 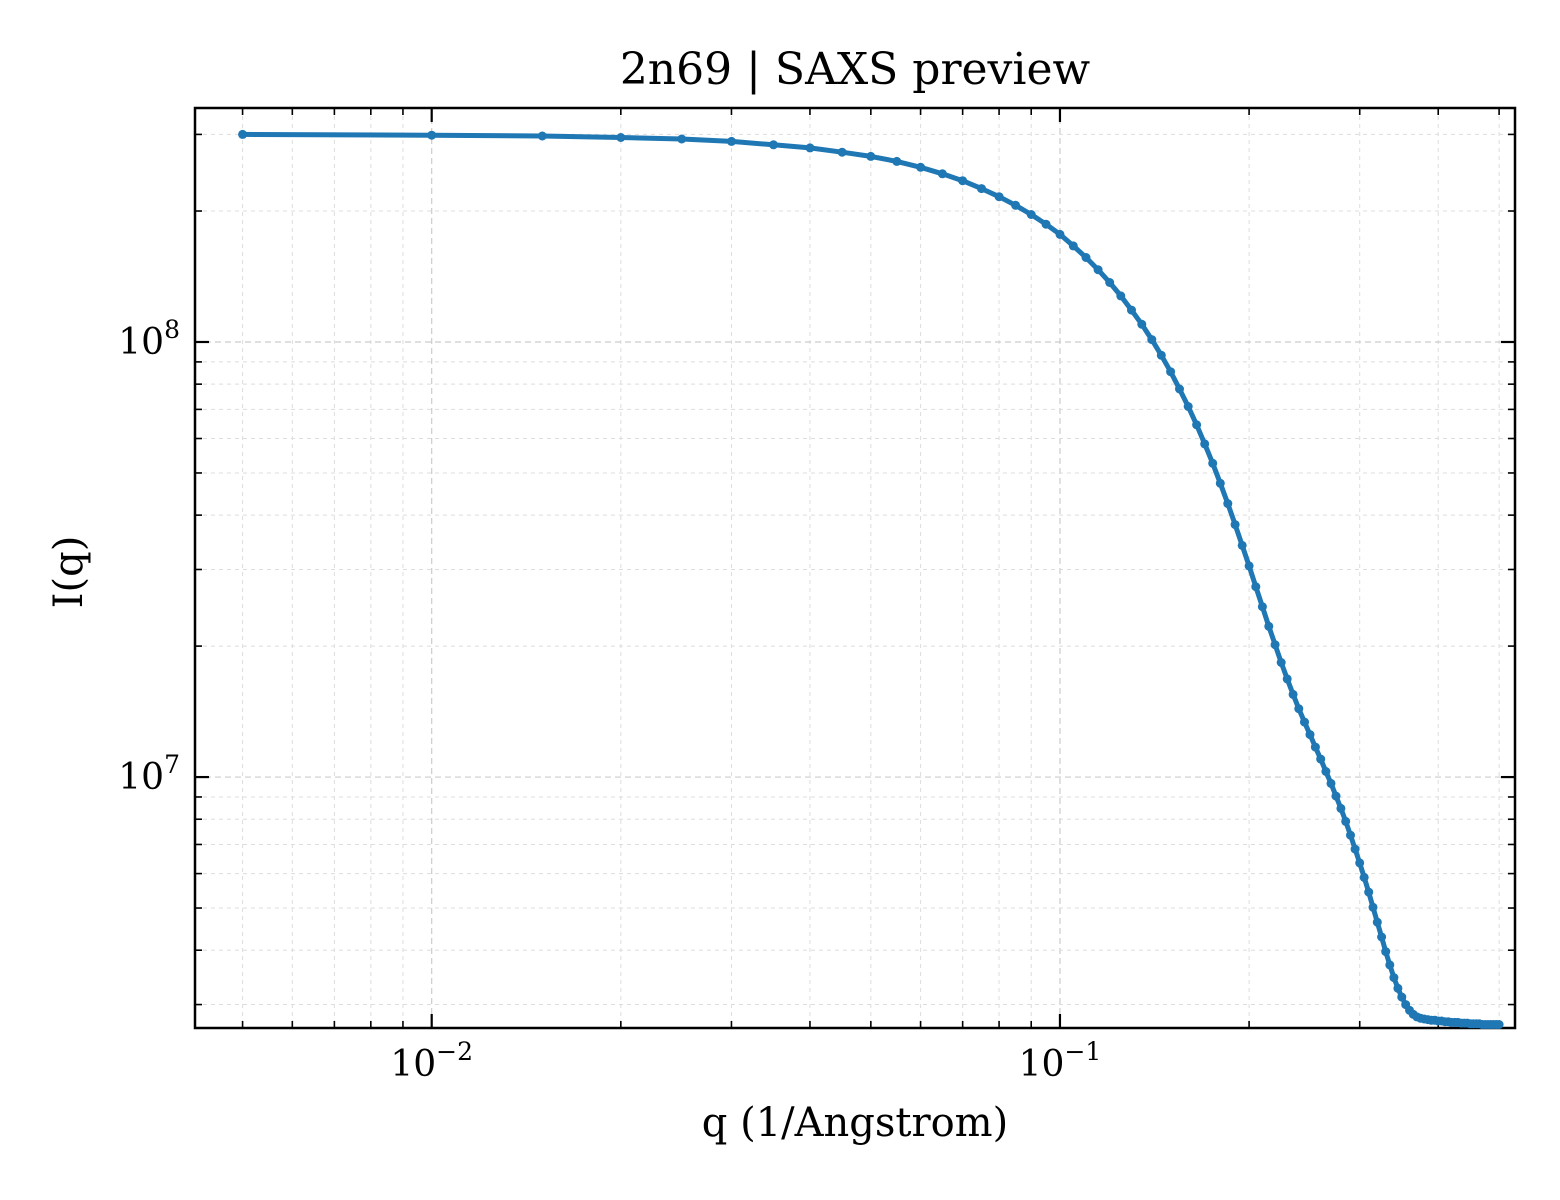 What do you see at coordinates (149, 774) in the screenshot?
I see `y-tick-label: 10⁷` at bounding box center [149, 774].